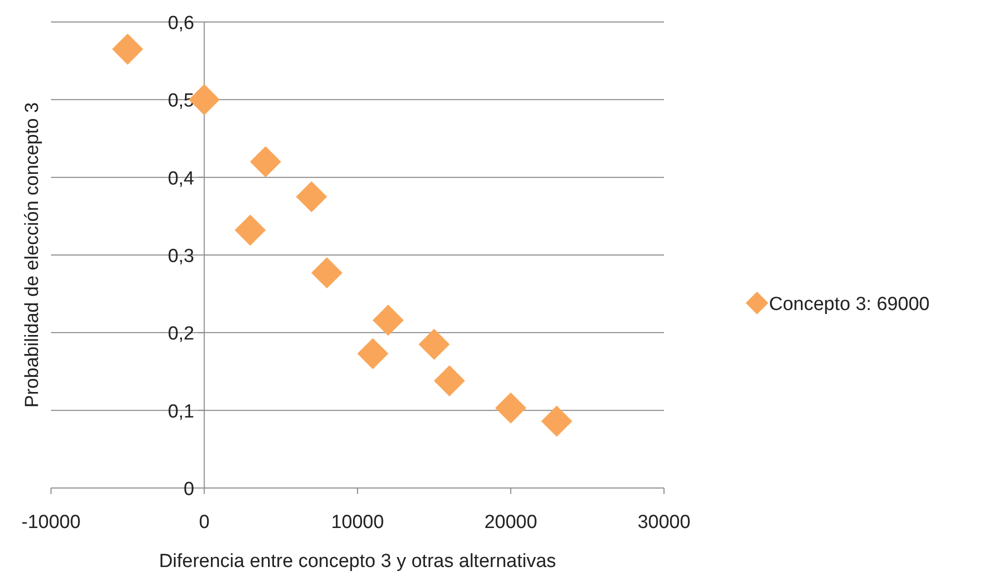 Image resolution: width=996 pixels, height=580 pixels. Describe the element at coordinates (32, 255) in the screenshot. I see `y-axis-title: Probabilidad de elección concepto 3` at that location.